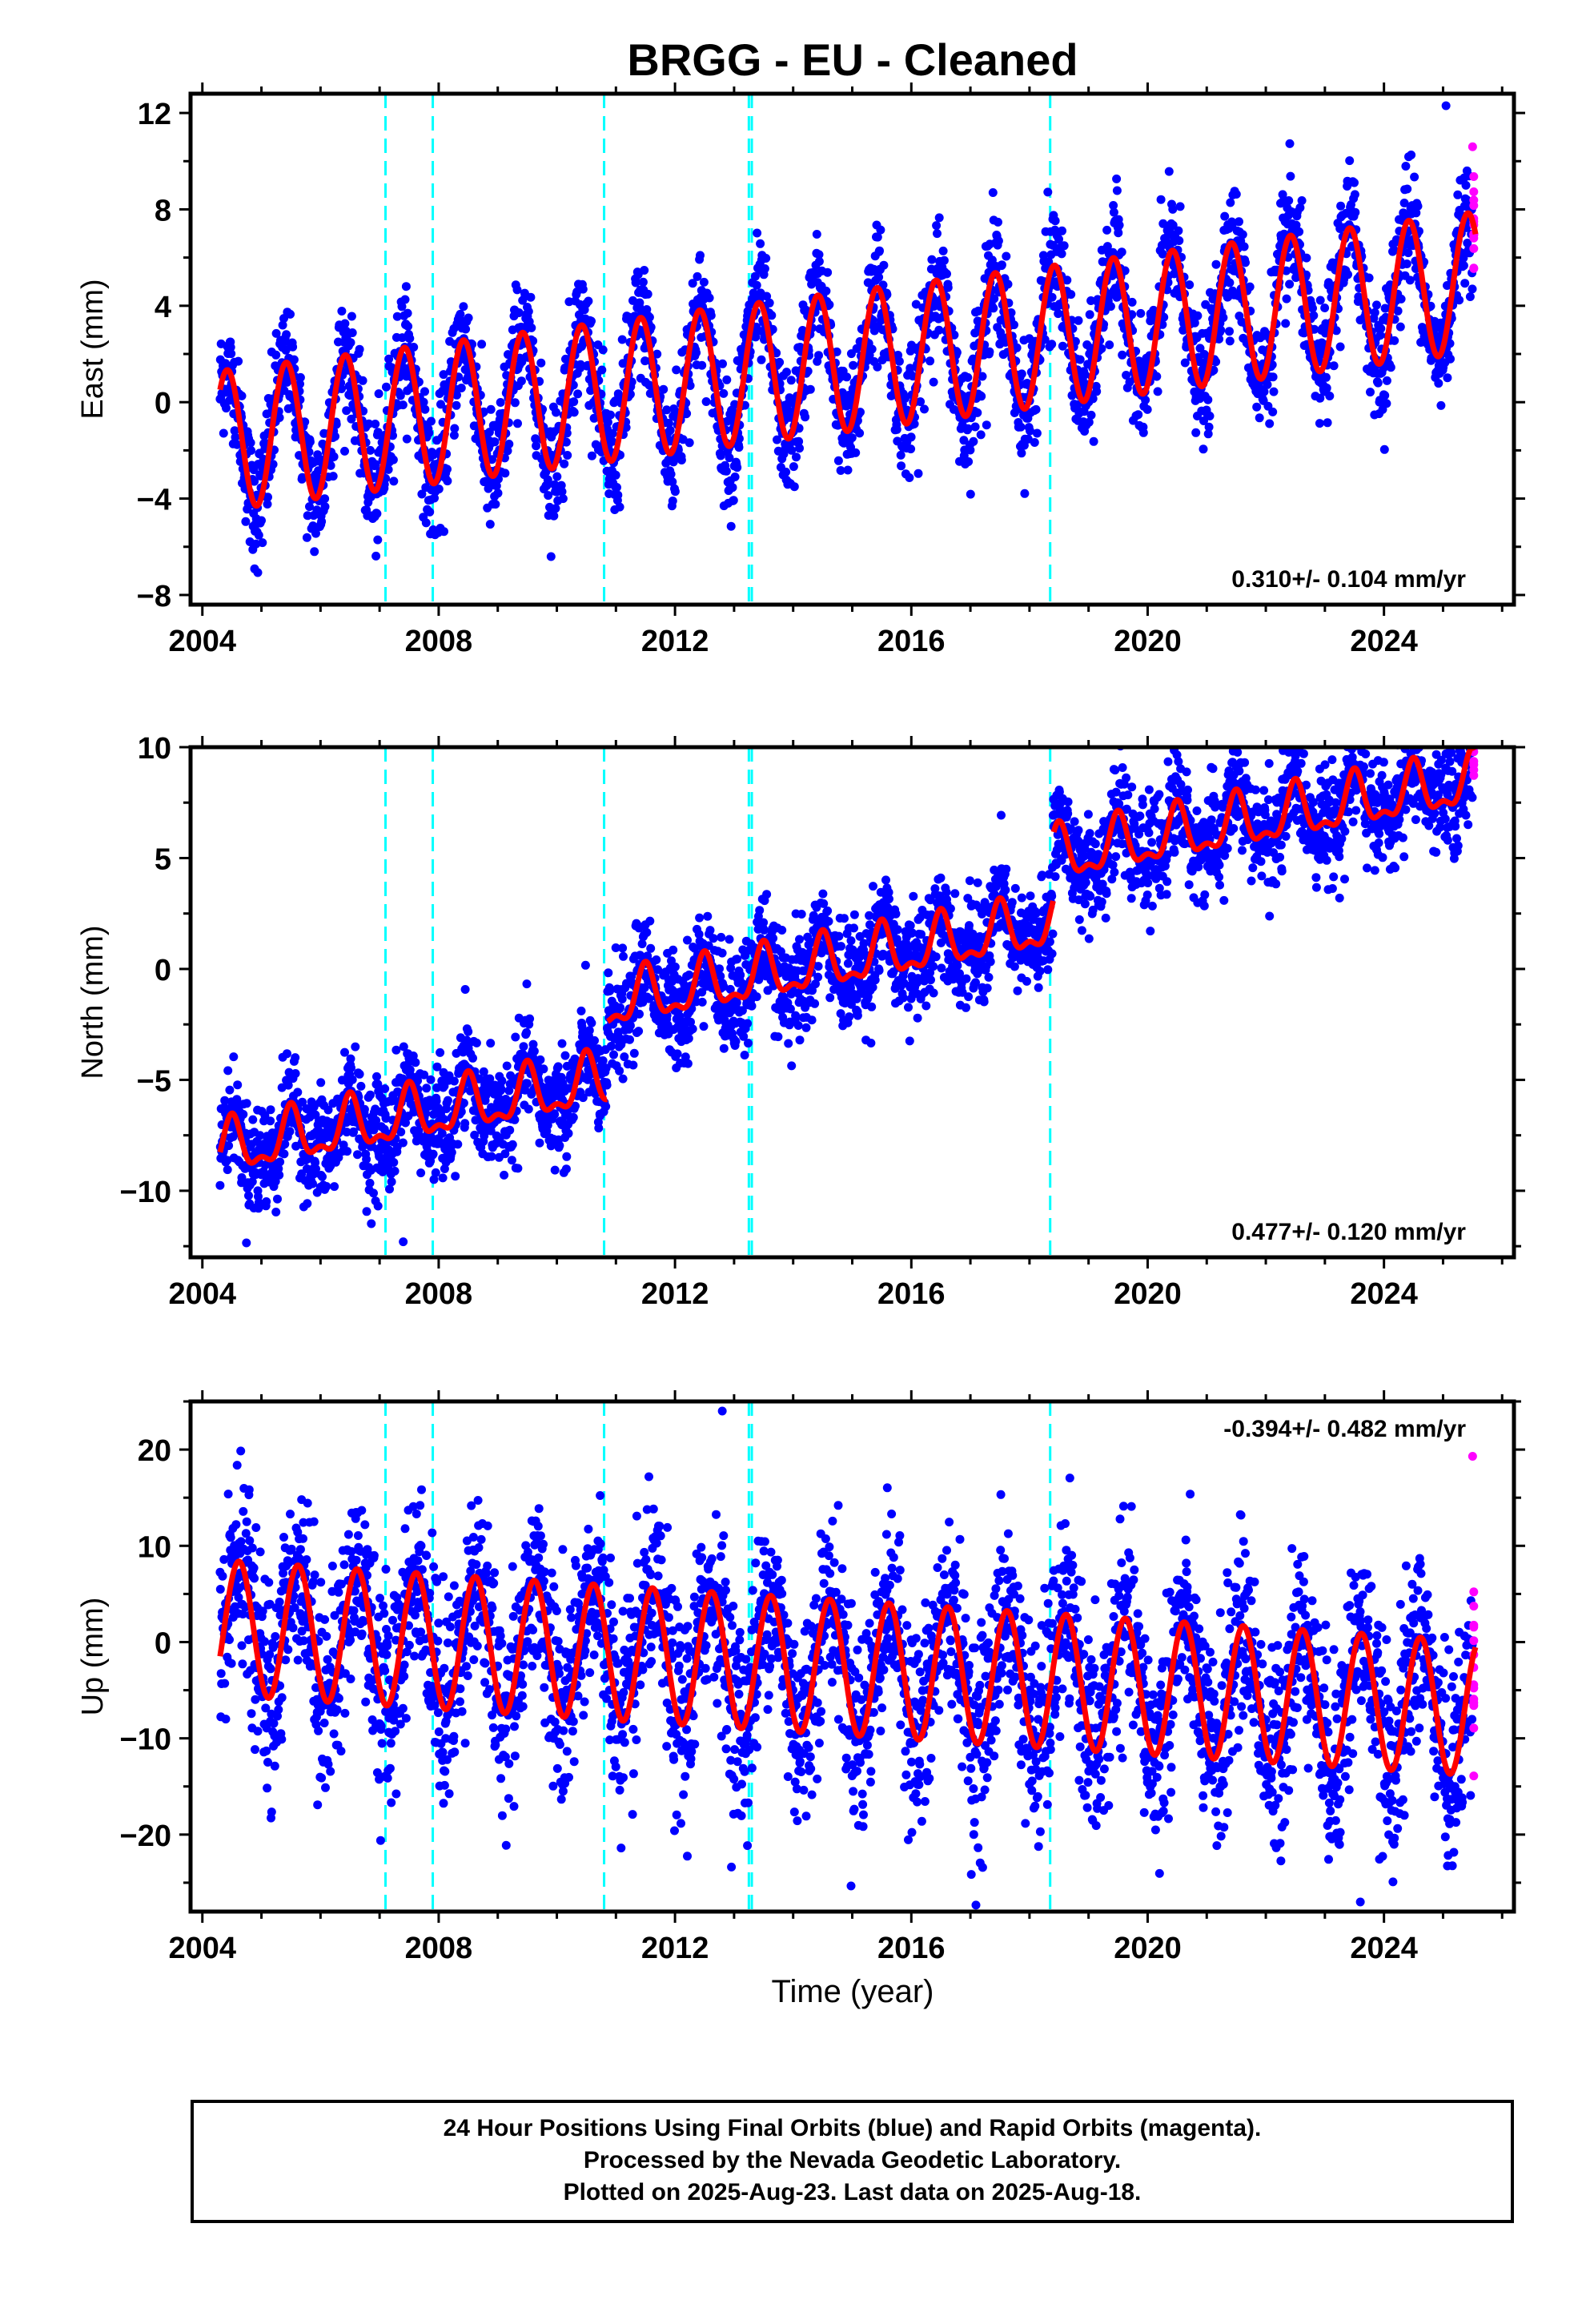 The image size is (1582, 2324). What do you see at coordinates (202, 641) in the screenshot?
I see `east-x-tick-label: 2004` at bounding box center [202, 641].